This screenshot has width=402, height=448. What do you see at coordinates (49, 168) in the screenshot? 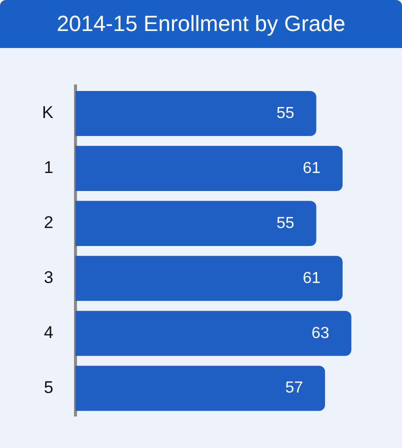
I see `y-tick-label: 1` at bounding box center [49, 168].